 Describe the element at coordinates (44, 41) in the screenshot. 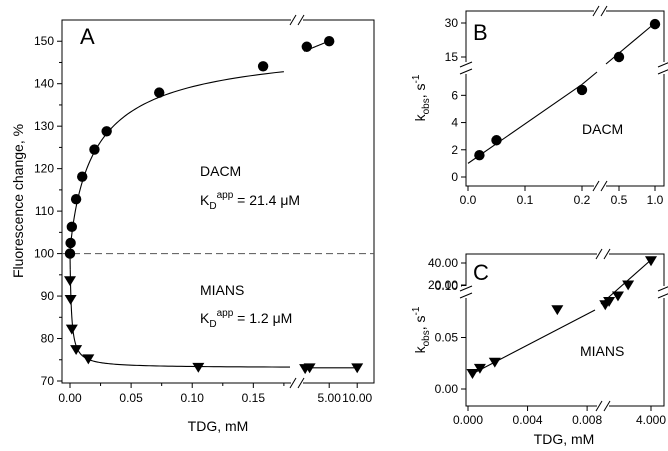

I see `y-tick-label: 150` at that location.